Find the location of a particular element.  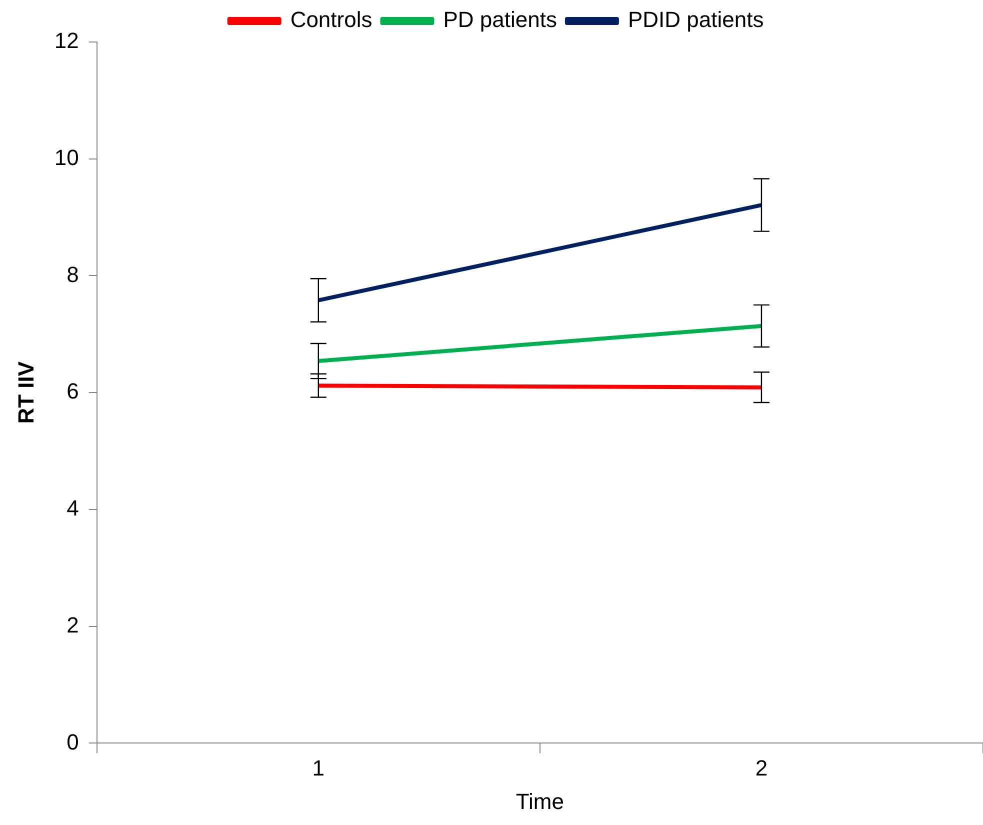

y-tick-label: 10 is located at coordinates (66, 157).